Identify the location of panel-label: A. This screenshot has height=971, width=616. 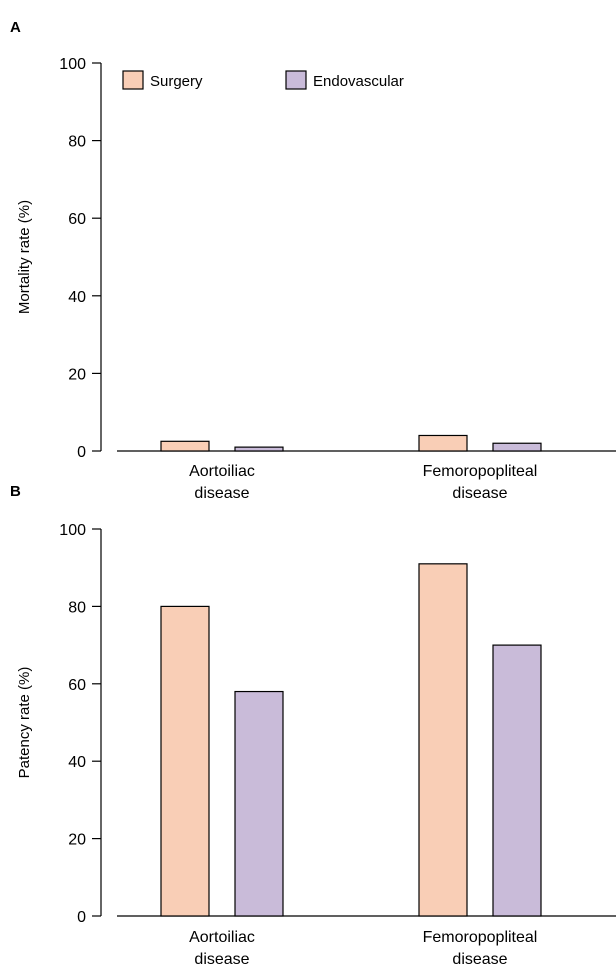
(15, 27).